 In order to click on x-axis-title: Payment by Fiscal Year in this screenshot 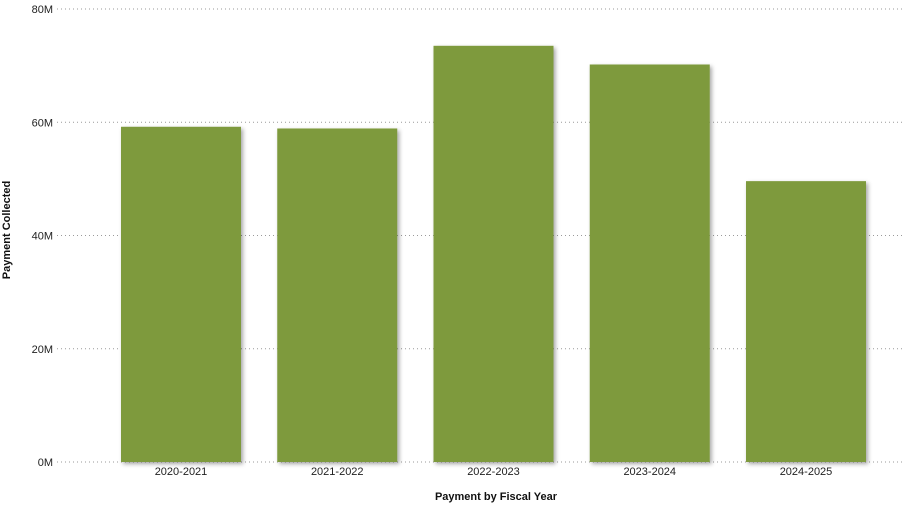, I will do `click(496, 497)`.